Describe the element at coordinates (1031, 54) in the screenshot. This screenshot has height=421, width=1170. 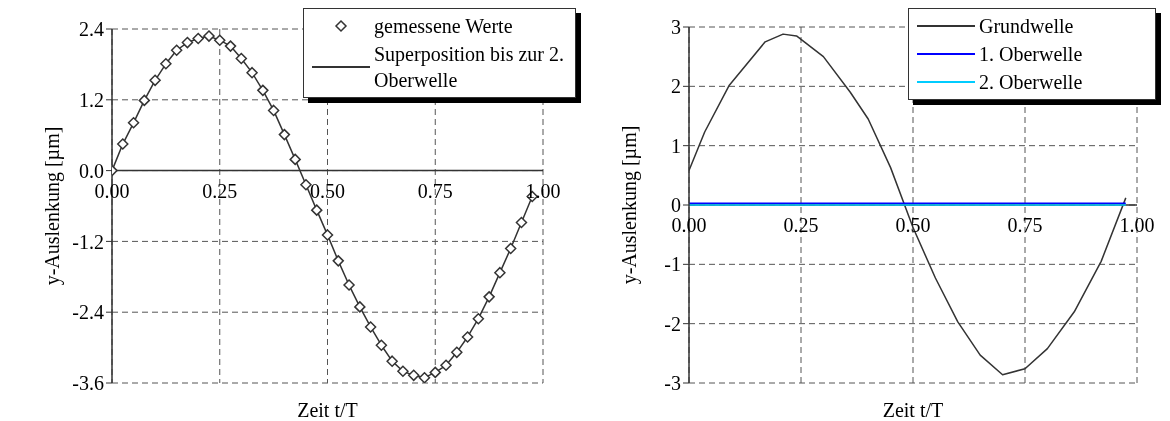
I see `legend-label: 1. Oberwelle` at that location.